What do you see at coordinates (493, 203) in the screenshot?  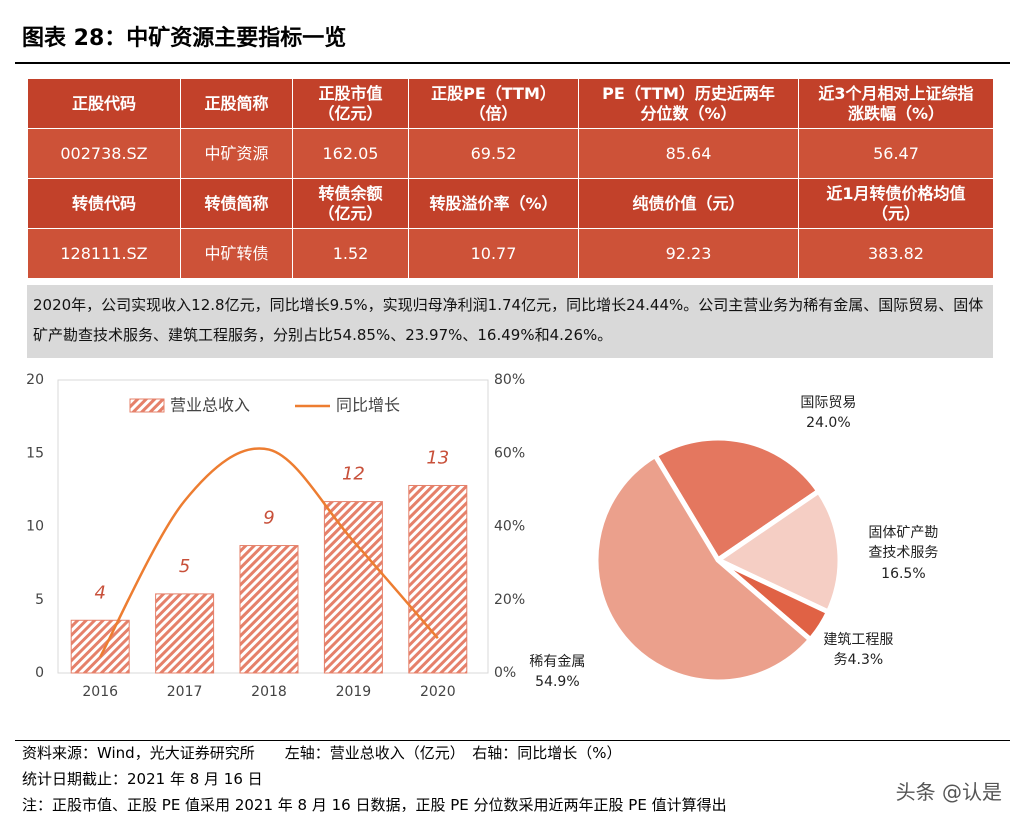 I see `table-cell: 转股溢价率（%）` at bounding box center [493, 203].